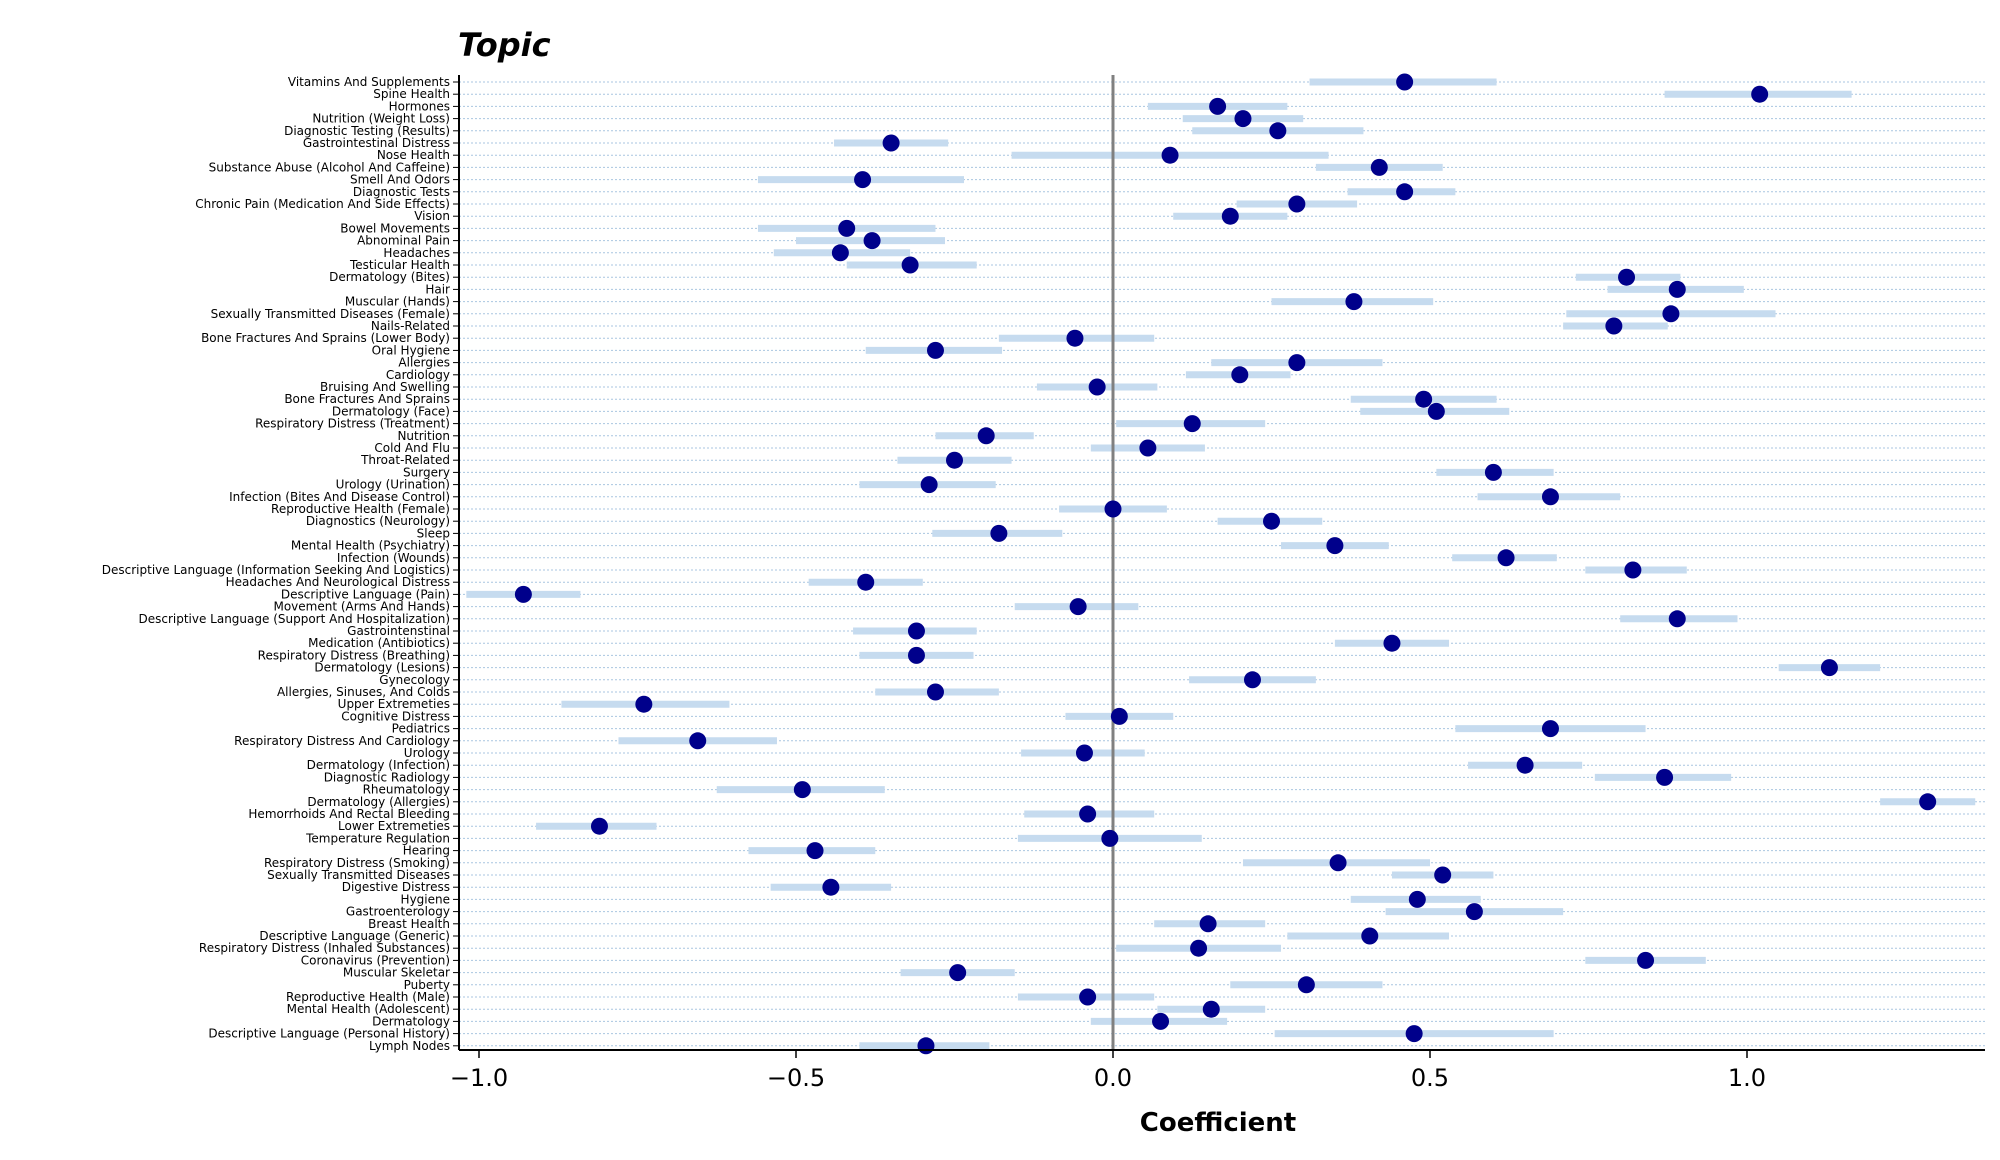  What do you see at coordinates (363, 692) in the screenshot?
I see `y-tick-label: Allergies, Sinuses, And Colds` at bounding box center [363, 692].